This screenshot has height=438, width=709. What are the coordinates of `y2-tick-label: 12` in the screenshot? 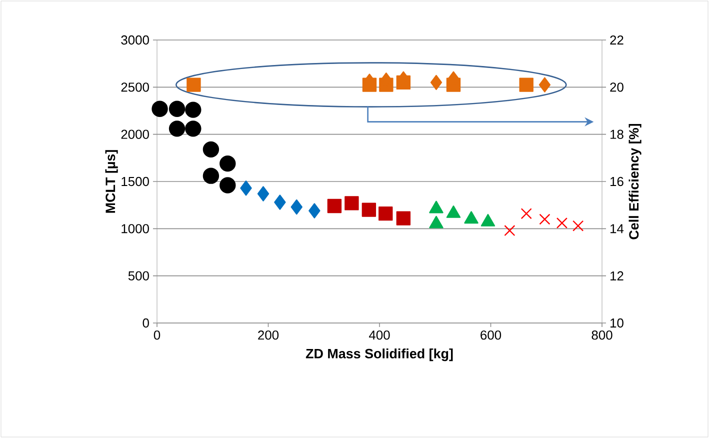 It's located at (617, 275).